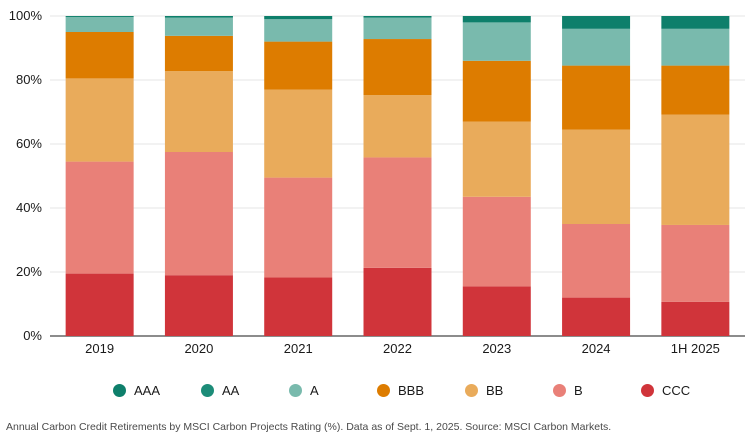  Describe the element at coordinates (314, 390) in the screenshot. I see `legend-label: A` at that location.